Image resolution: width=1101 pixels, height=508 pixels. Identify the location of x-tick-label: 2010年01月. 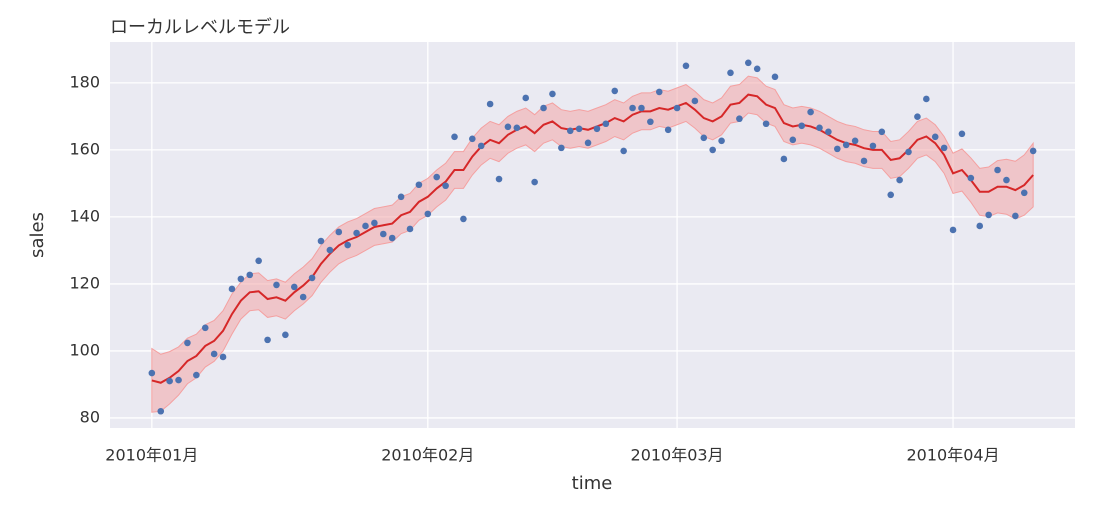
(151, 455).